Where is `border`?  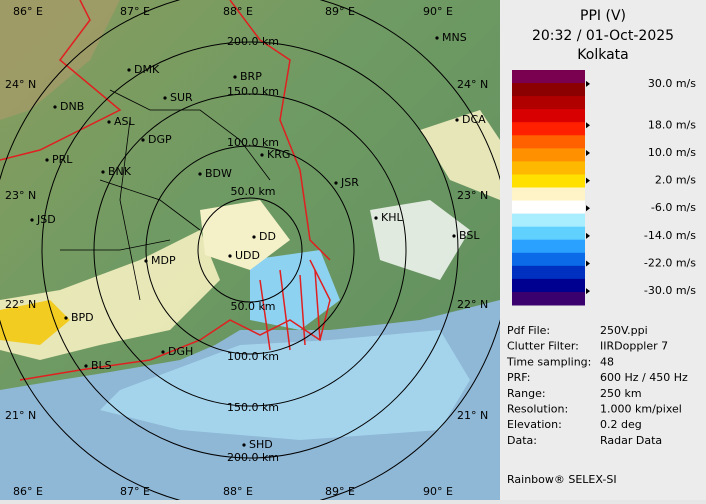 border is located at coordinates (61, 80).